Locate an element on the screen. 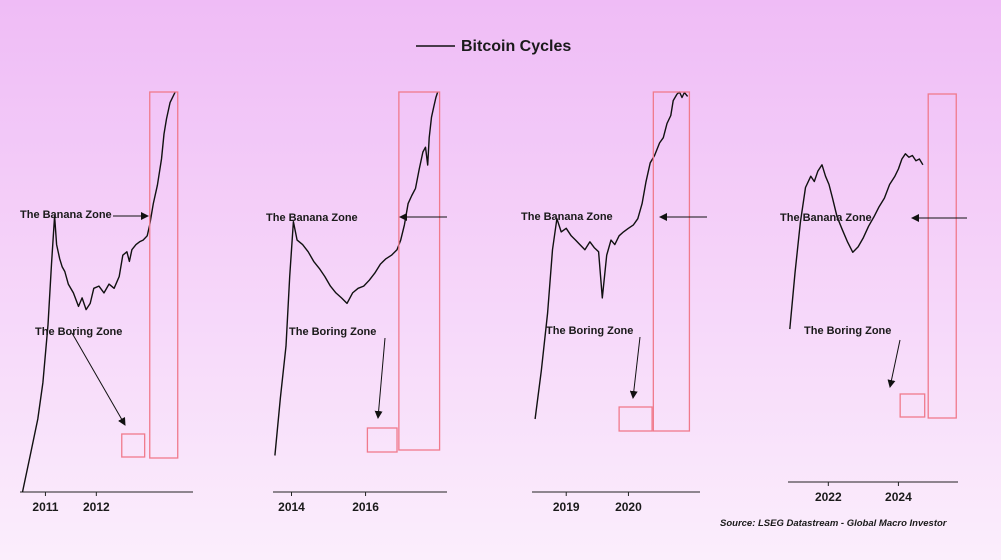 The image size is (1001, 560). x-tick-label: 2016 is located at coordinates (365, 507).